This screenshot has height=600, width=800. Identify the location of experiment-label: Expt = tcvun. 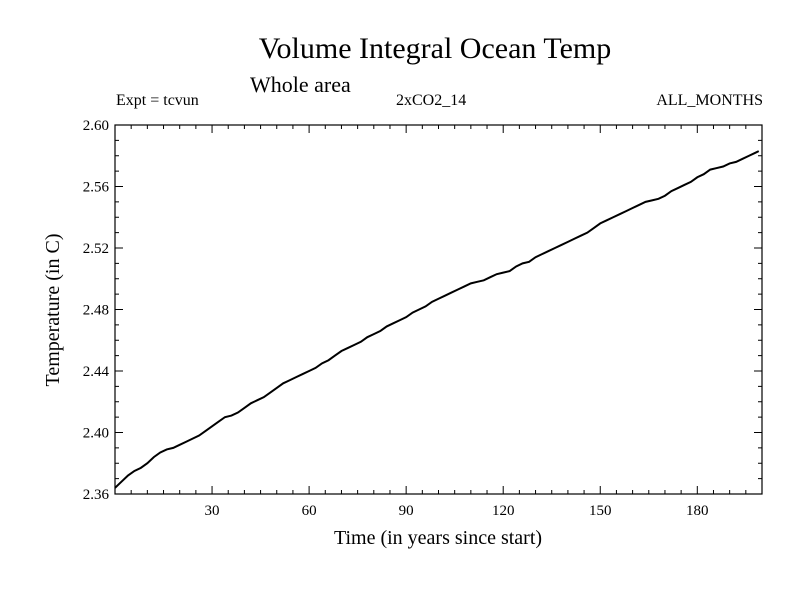
(157, 100).